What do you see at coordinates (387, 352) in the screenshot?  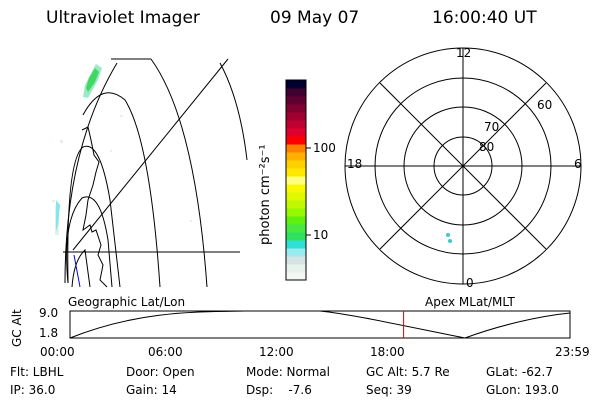 I see `x-tick: 18:00` at bounding box center [387, 352].